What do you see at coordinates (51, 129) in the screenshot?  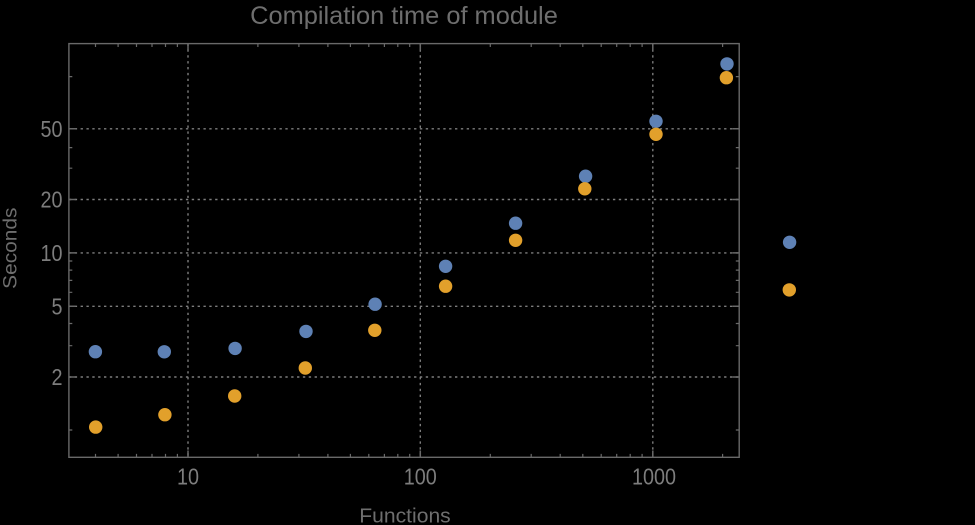 I see `svg-text: 50` at bounding box center [51, 129].